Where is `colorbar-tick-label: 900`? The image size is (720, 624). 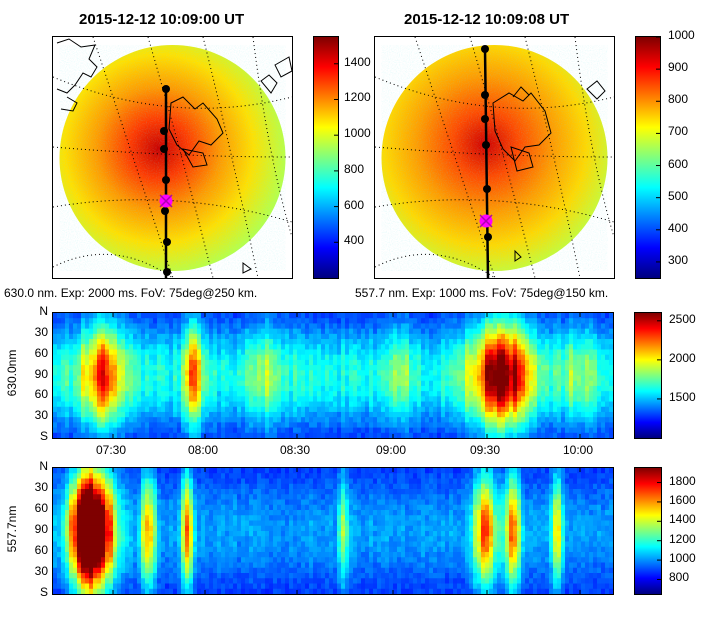
colorbar-tick-label: 900 is located at coordinates (678, 67).